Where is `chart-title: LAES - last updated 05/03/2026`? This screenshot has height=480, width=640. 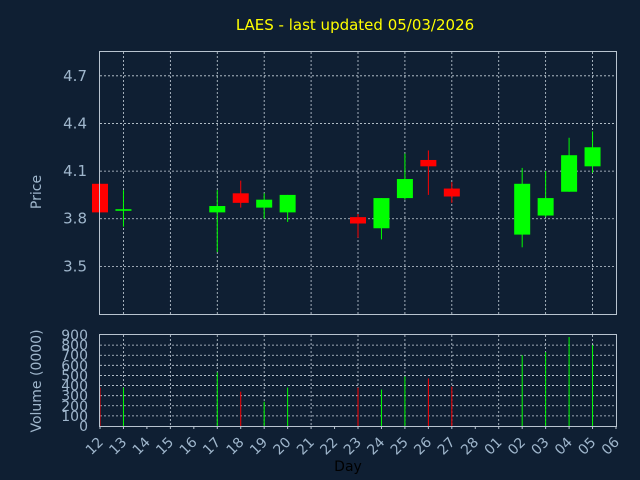
chart-title: LAES - last updated 05/03/2026 is located at coordinates (355, 25).